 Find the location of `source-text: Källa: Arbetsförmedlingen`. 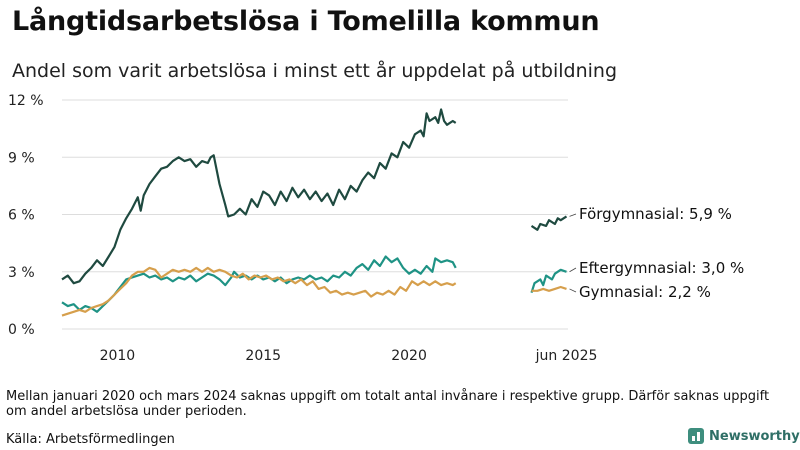

source-text: Källa: Arbetsförmedlingen is located at coordinates (90, 439).